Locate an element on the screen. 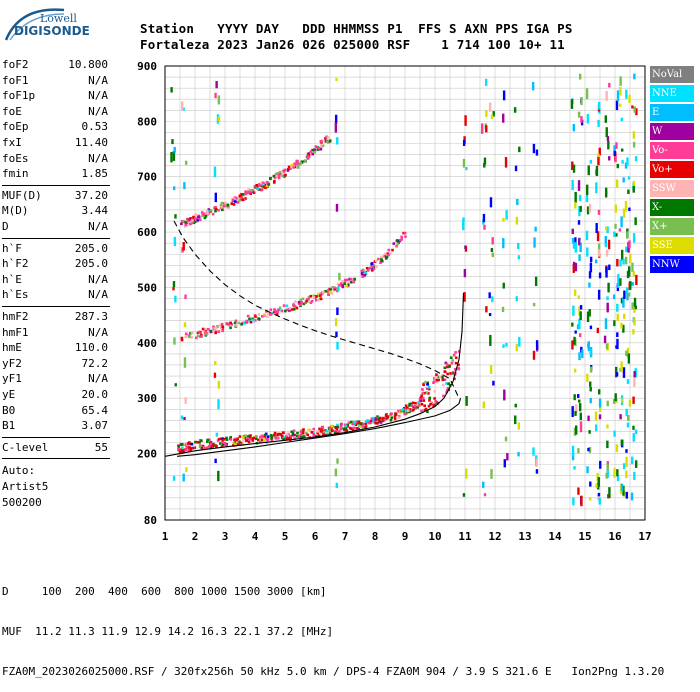 This screenshot has width=700, height=692. param-name: C-level is located at coordinates (25, 447).